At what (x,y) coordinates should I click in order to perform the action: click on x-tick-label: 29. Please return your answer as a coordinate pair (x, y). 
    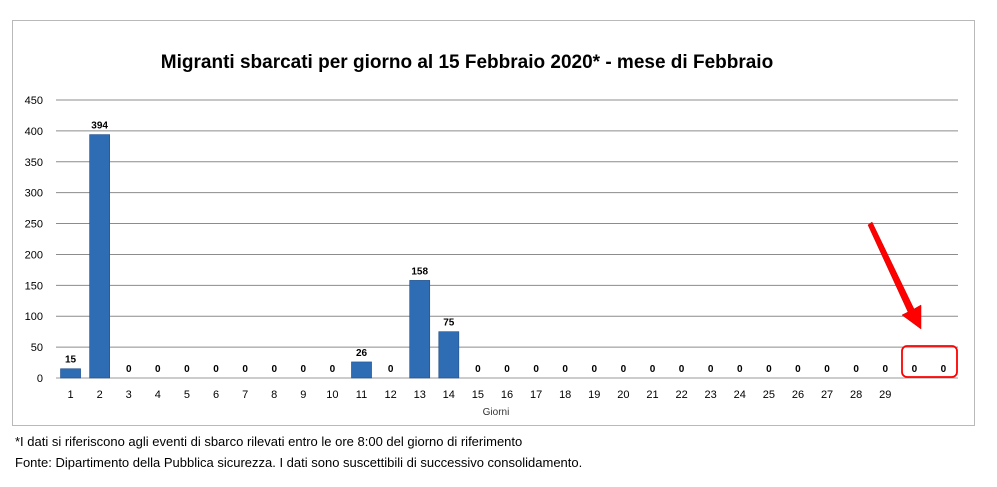
    Looking at the image, I should click on (885, 395).